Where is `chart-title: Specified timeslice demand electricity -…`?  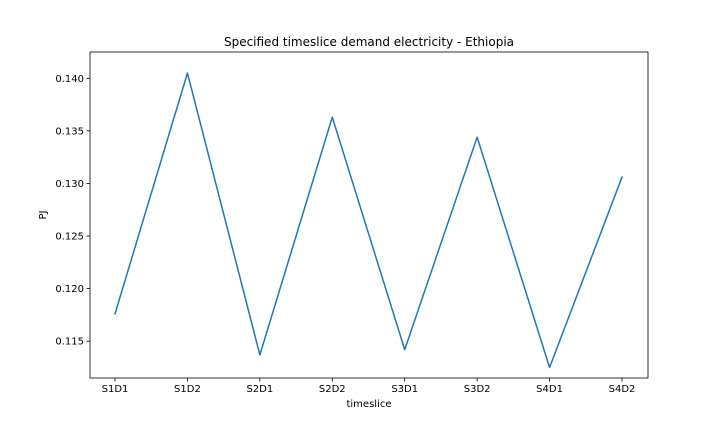 chart-title: Specified timeslice demand electricity -… is located at coordinates (369, 42).